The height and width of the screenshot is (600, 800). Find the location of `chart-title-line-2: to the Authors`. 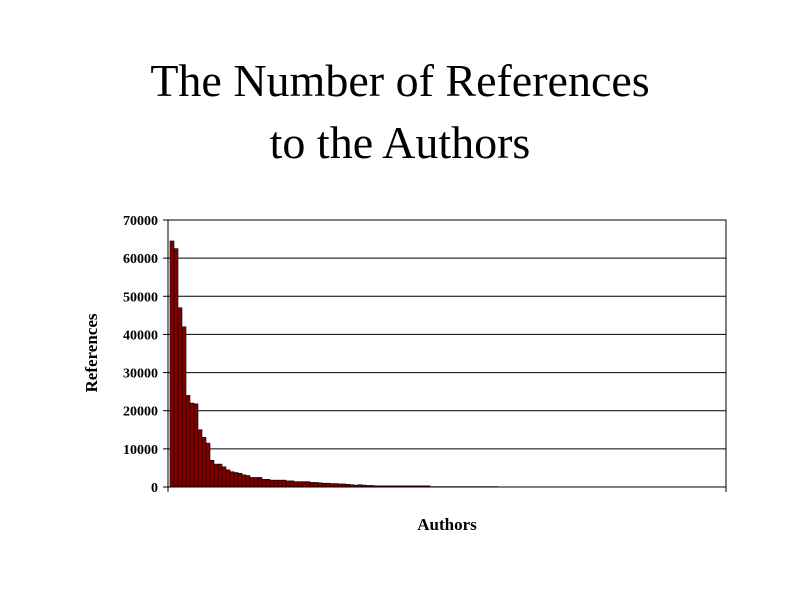

chart-title-line-2: to the Authors is located at coordinates (400, 142).